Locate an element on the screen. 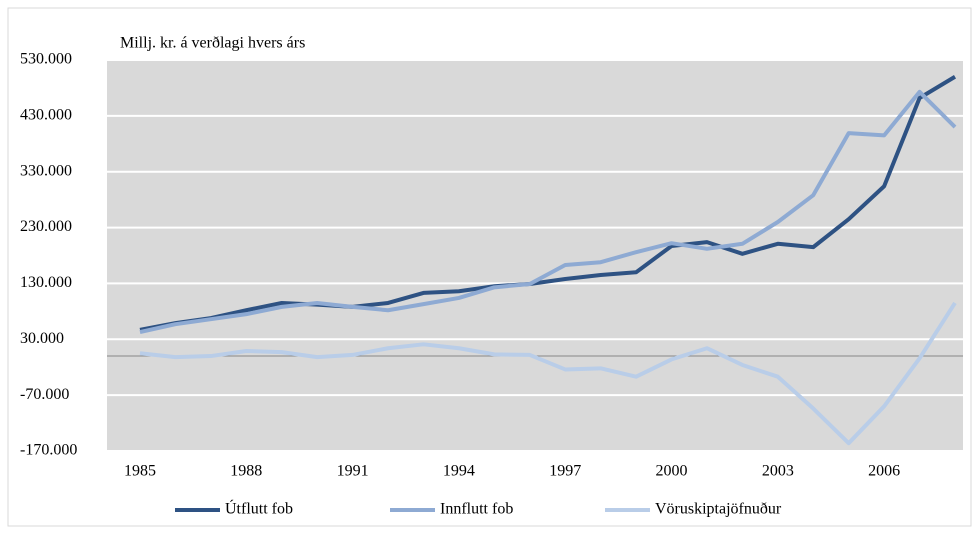 The image size is (979, 534). y-tick-label: 230.000 is located at coordinates (46, 226).